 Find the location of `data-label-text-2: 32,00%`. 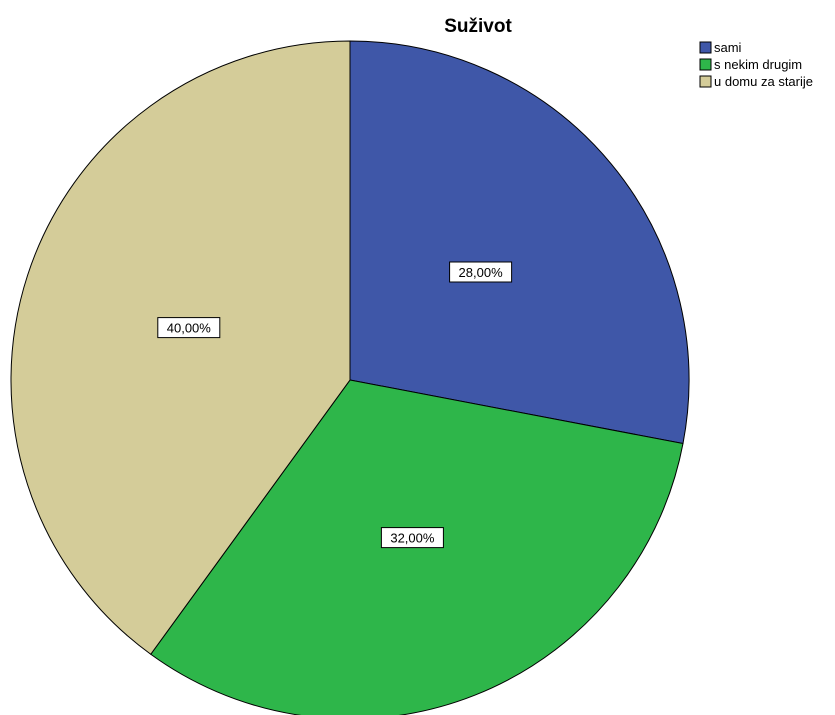

data-label-text-2: 32,00% is located at coordinates (412, 538).